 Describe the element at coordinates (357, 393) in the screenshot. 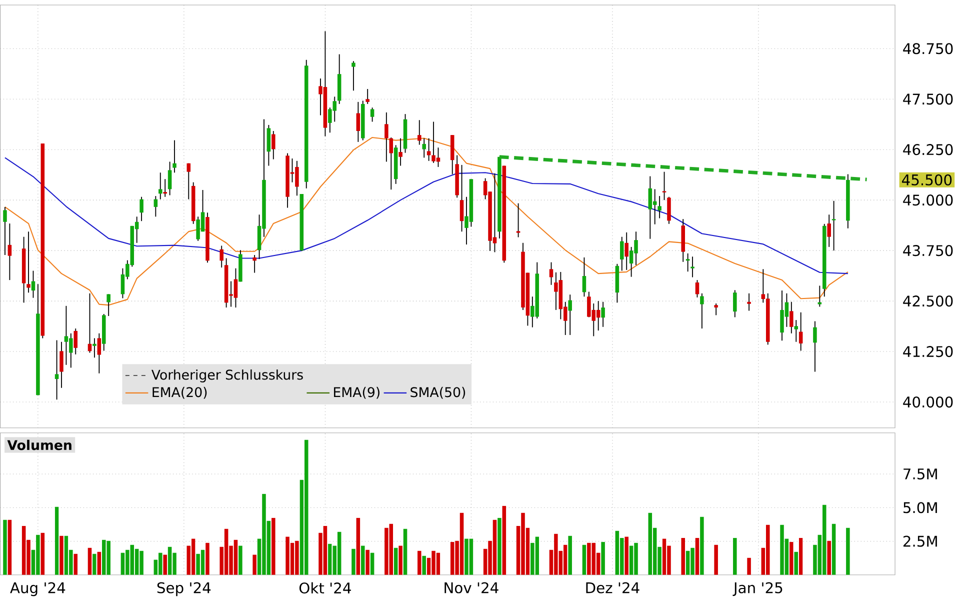

I see `legend-label: EMA(9)` at that location.